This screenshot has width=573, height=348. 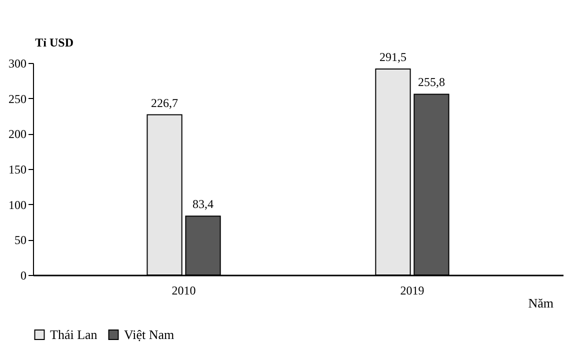 I want to click on x-tick-label: 2019, so click(x=412, y=291).